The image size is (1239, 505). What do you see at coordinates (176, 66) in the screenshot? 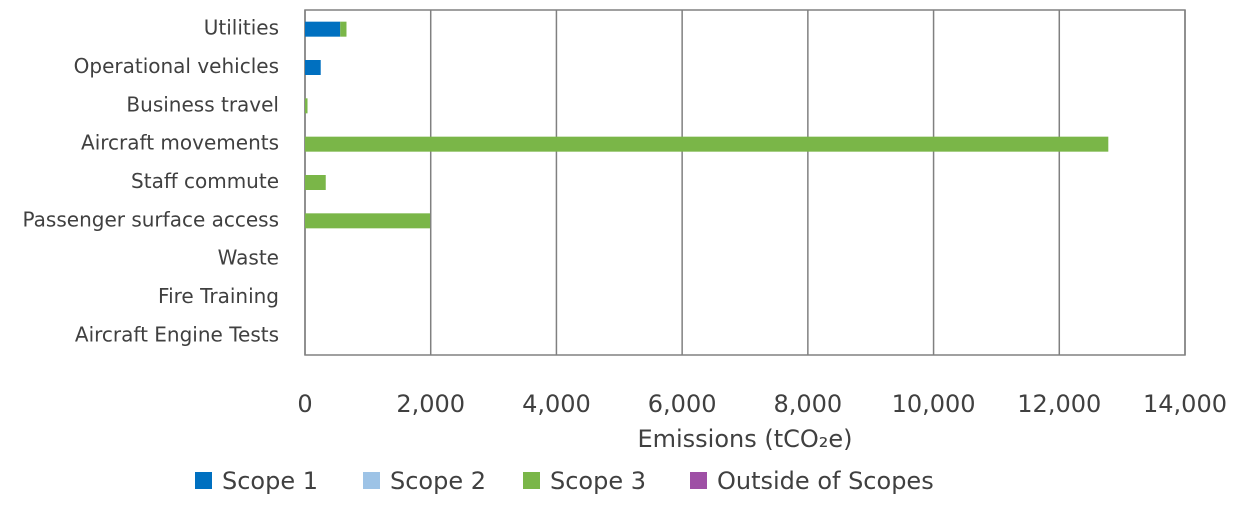
I see `y-tick-label: Operational vehicles` at bounding box center [176, 66].